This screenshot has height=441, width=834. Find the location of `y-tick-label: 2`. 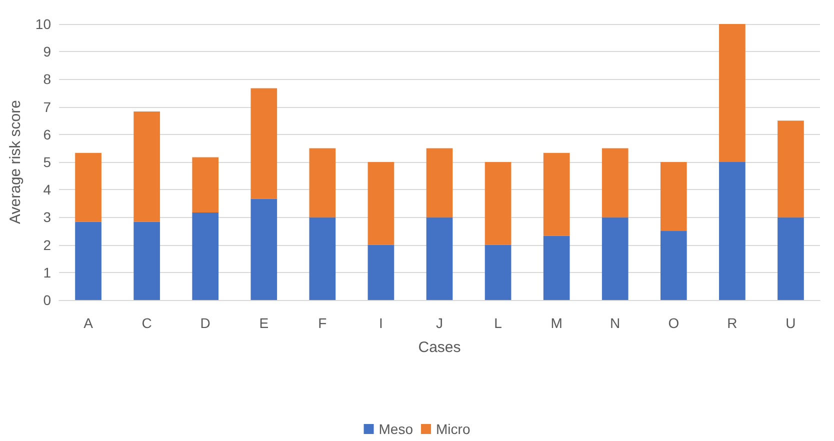

y-tick-label: 2 is located at coordinates (47, 244).